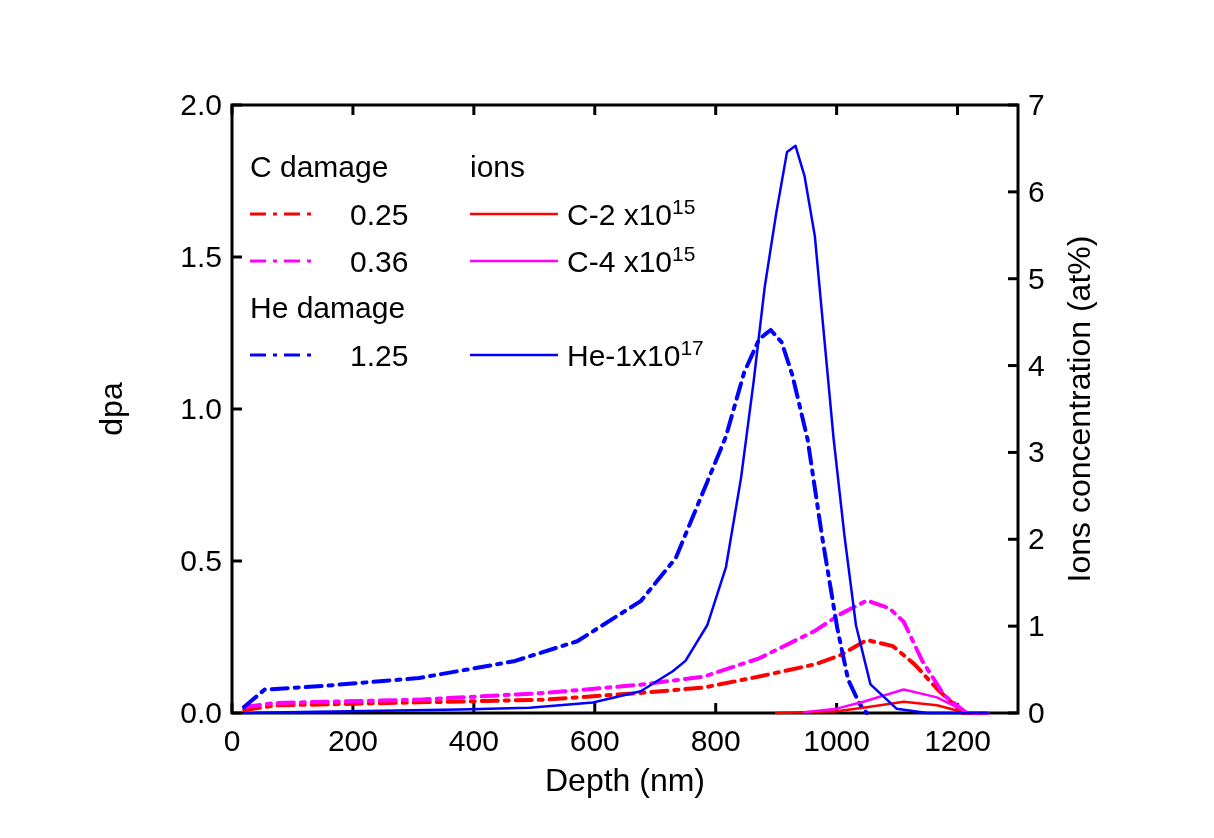  Describe the element at coordinates (319, 166) in the screenshot. I see `annotation: C damage` at that location.